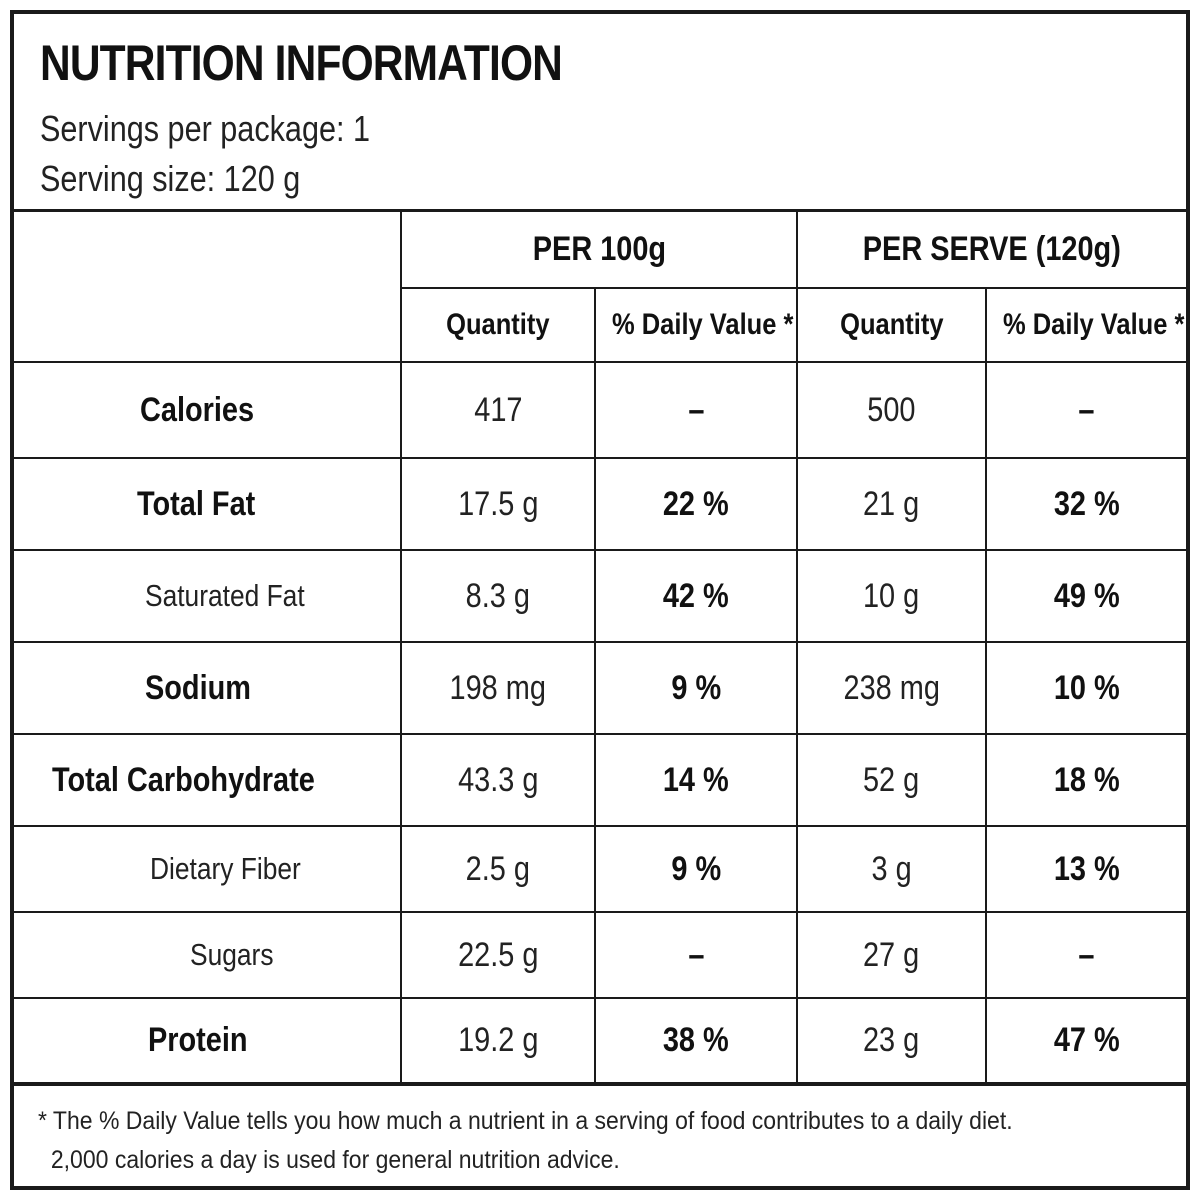  I want to click on per-100g-quantity: 22.5 g, so click(498, 955).